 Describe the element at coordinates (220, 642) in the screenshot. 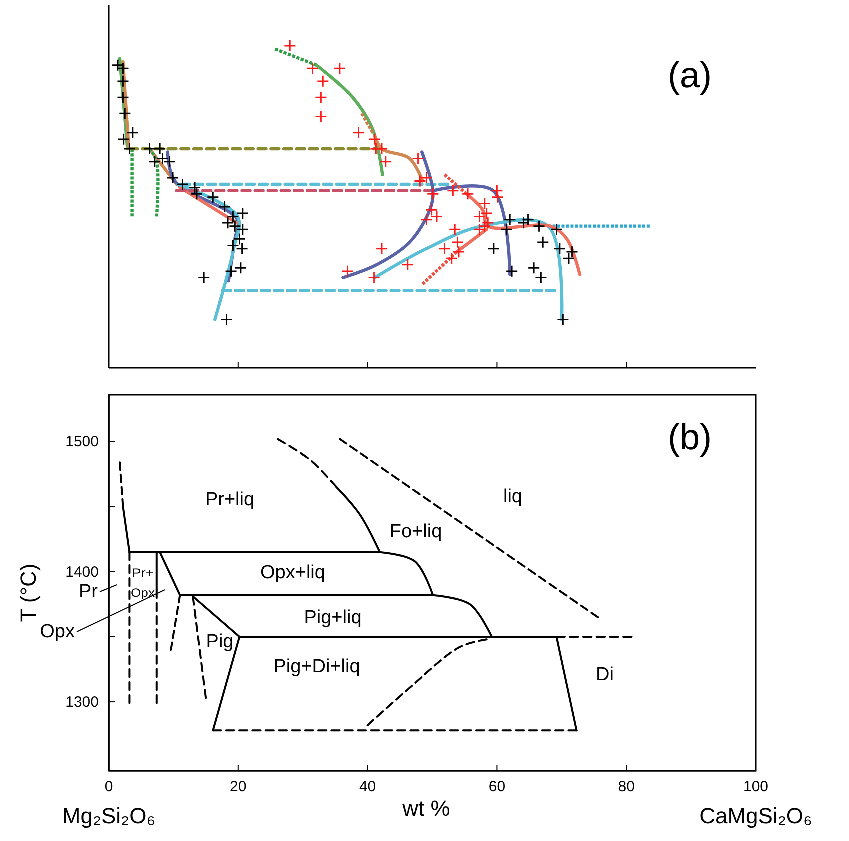

I see `annotation: Pig` at that location.